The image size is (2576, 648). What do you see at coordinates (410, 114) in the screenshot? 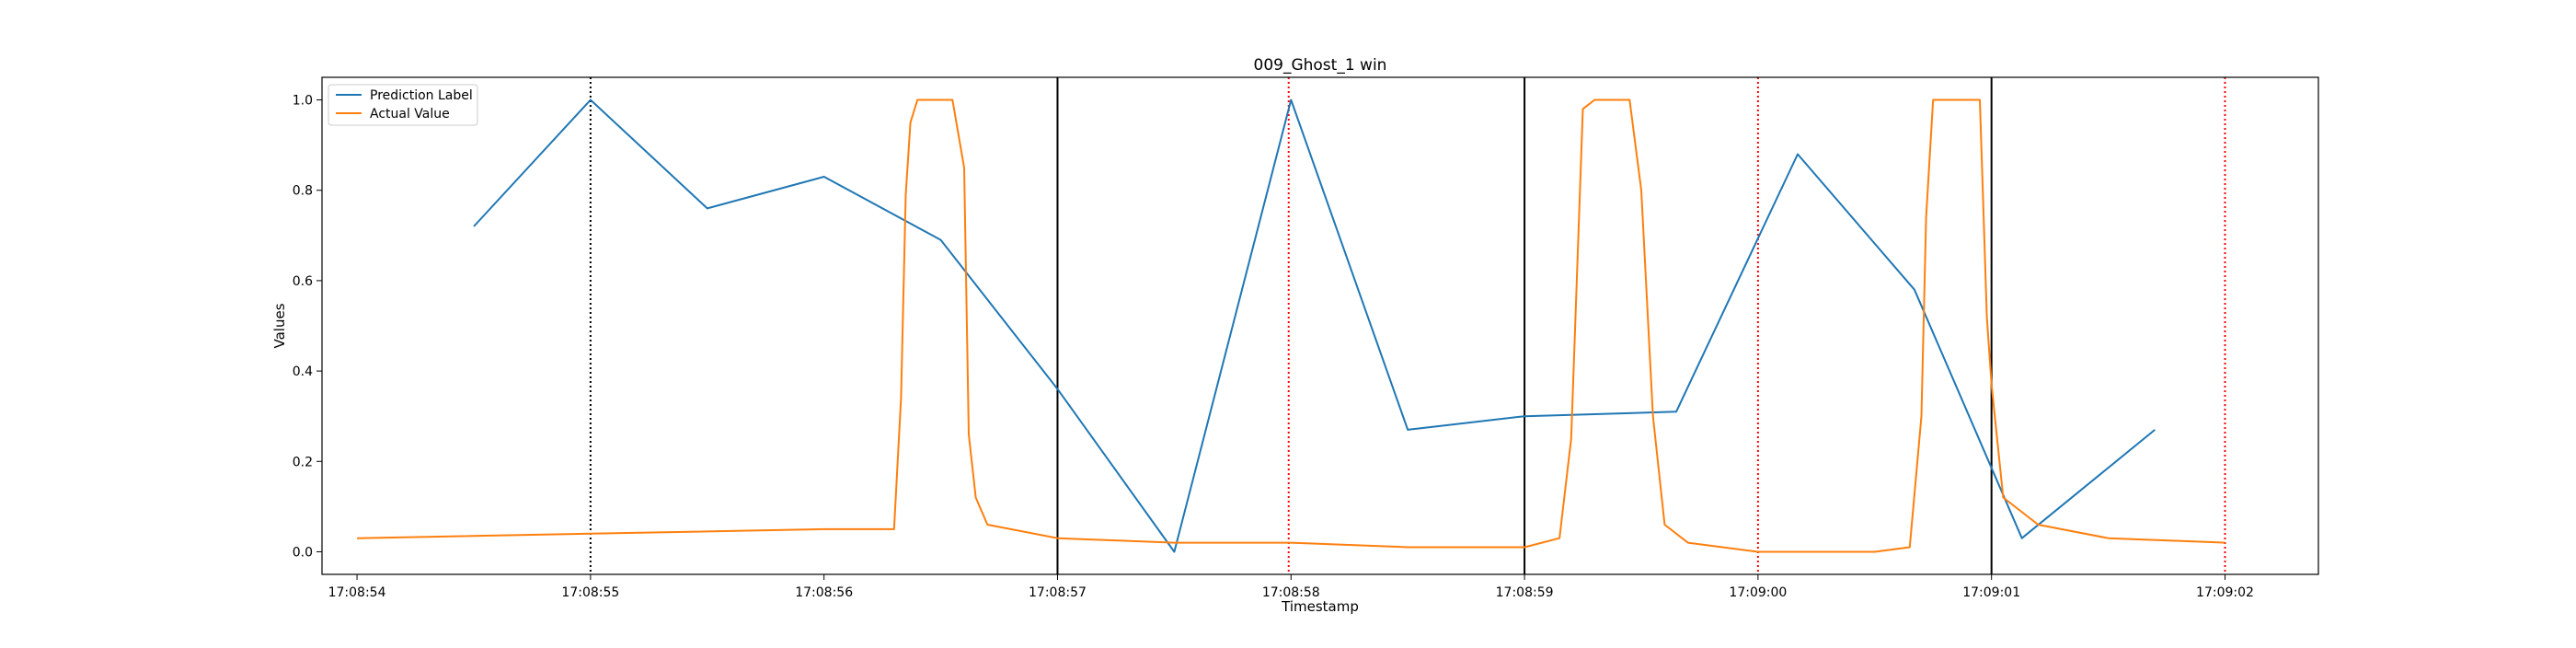
I see `legend-label-actual-value: Actual Value` at bounding box center [410, 114].